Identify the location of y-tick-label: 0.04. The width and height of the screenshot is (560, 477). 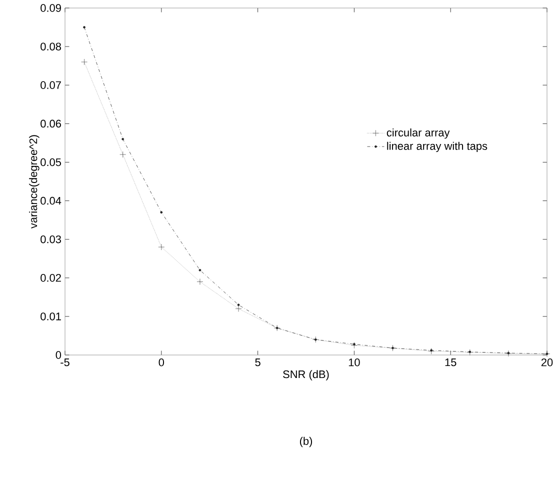
(51, 200).